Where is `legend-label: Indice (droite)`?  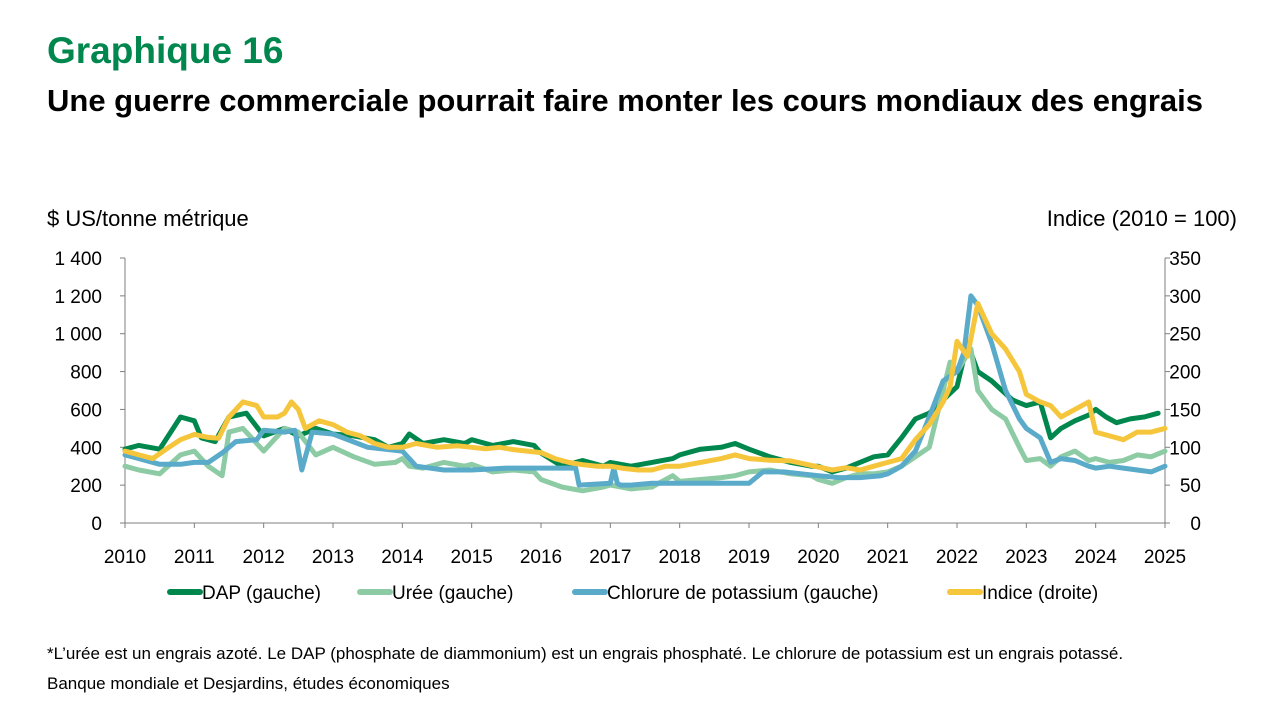
legend-label: Indice (droite) is located at coordinates (1040, 593).